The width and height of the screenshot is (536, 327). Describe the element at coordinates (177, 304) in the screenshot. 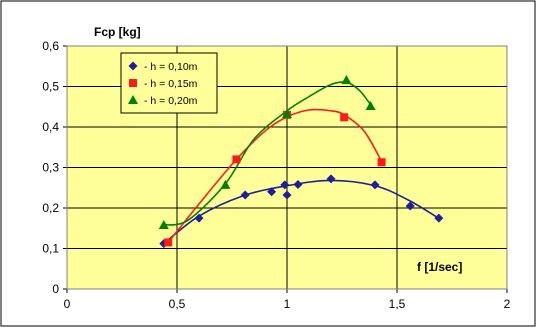

I see `x-tick-label: 0,5` at that location.